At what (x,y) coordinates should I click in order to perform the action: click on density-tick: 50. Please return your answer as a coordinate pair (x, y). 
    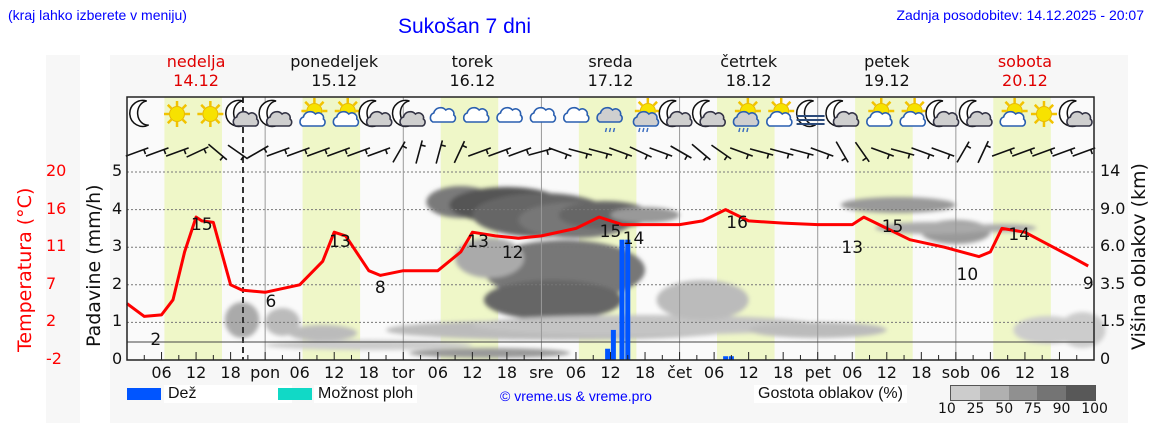
    Looking at the image, I should click on (1004, 409).